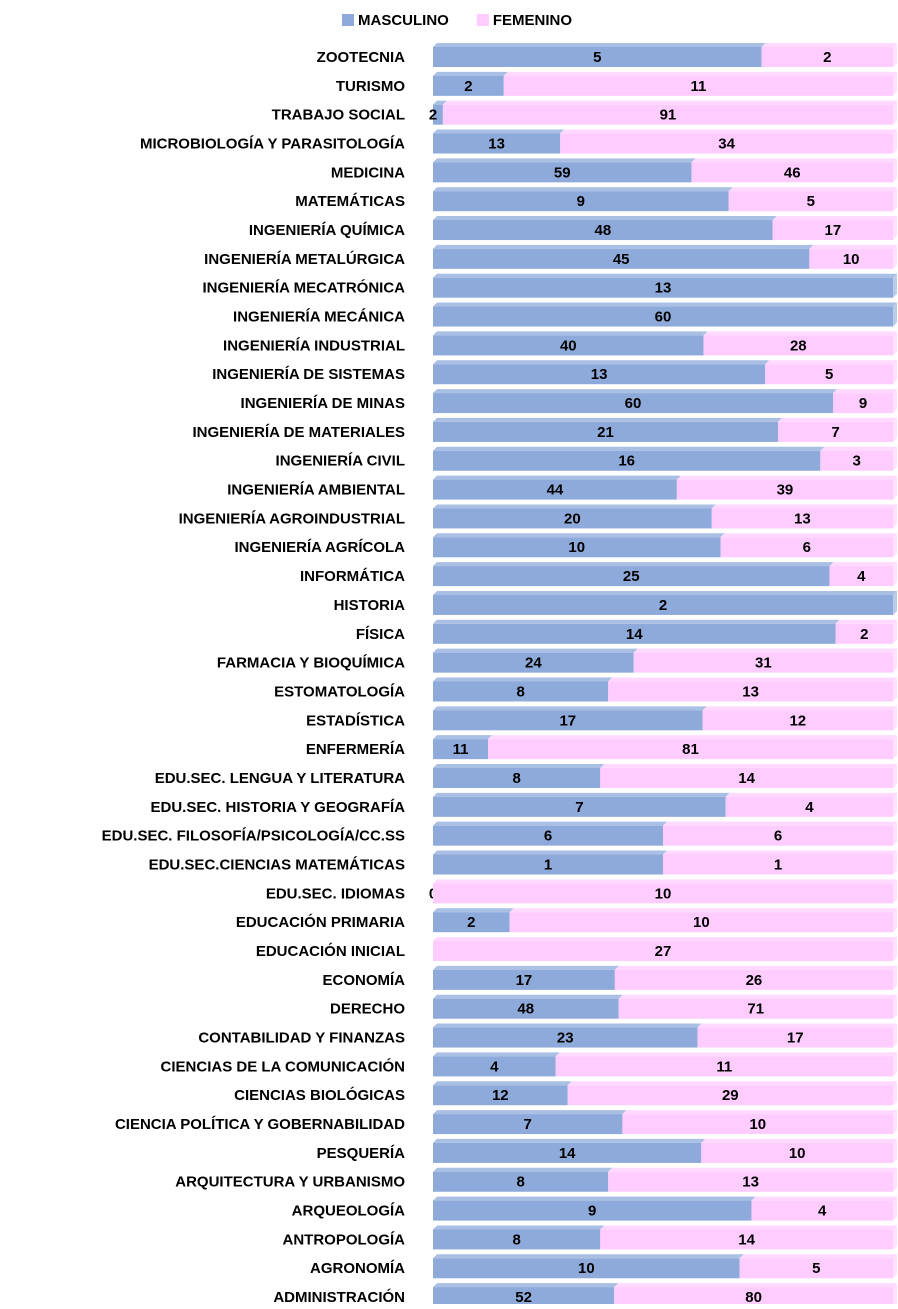 The height and width of the screenshot is (1309, 898). What do you see at coordinates (605, 432) in the screenshot?
I see `value-label: 21` at bounding box center [605, 432].